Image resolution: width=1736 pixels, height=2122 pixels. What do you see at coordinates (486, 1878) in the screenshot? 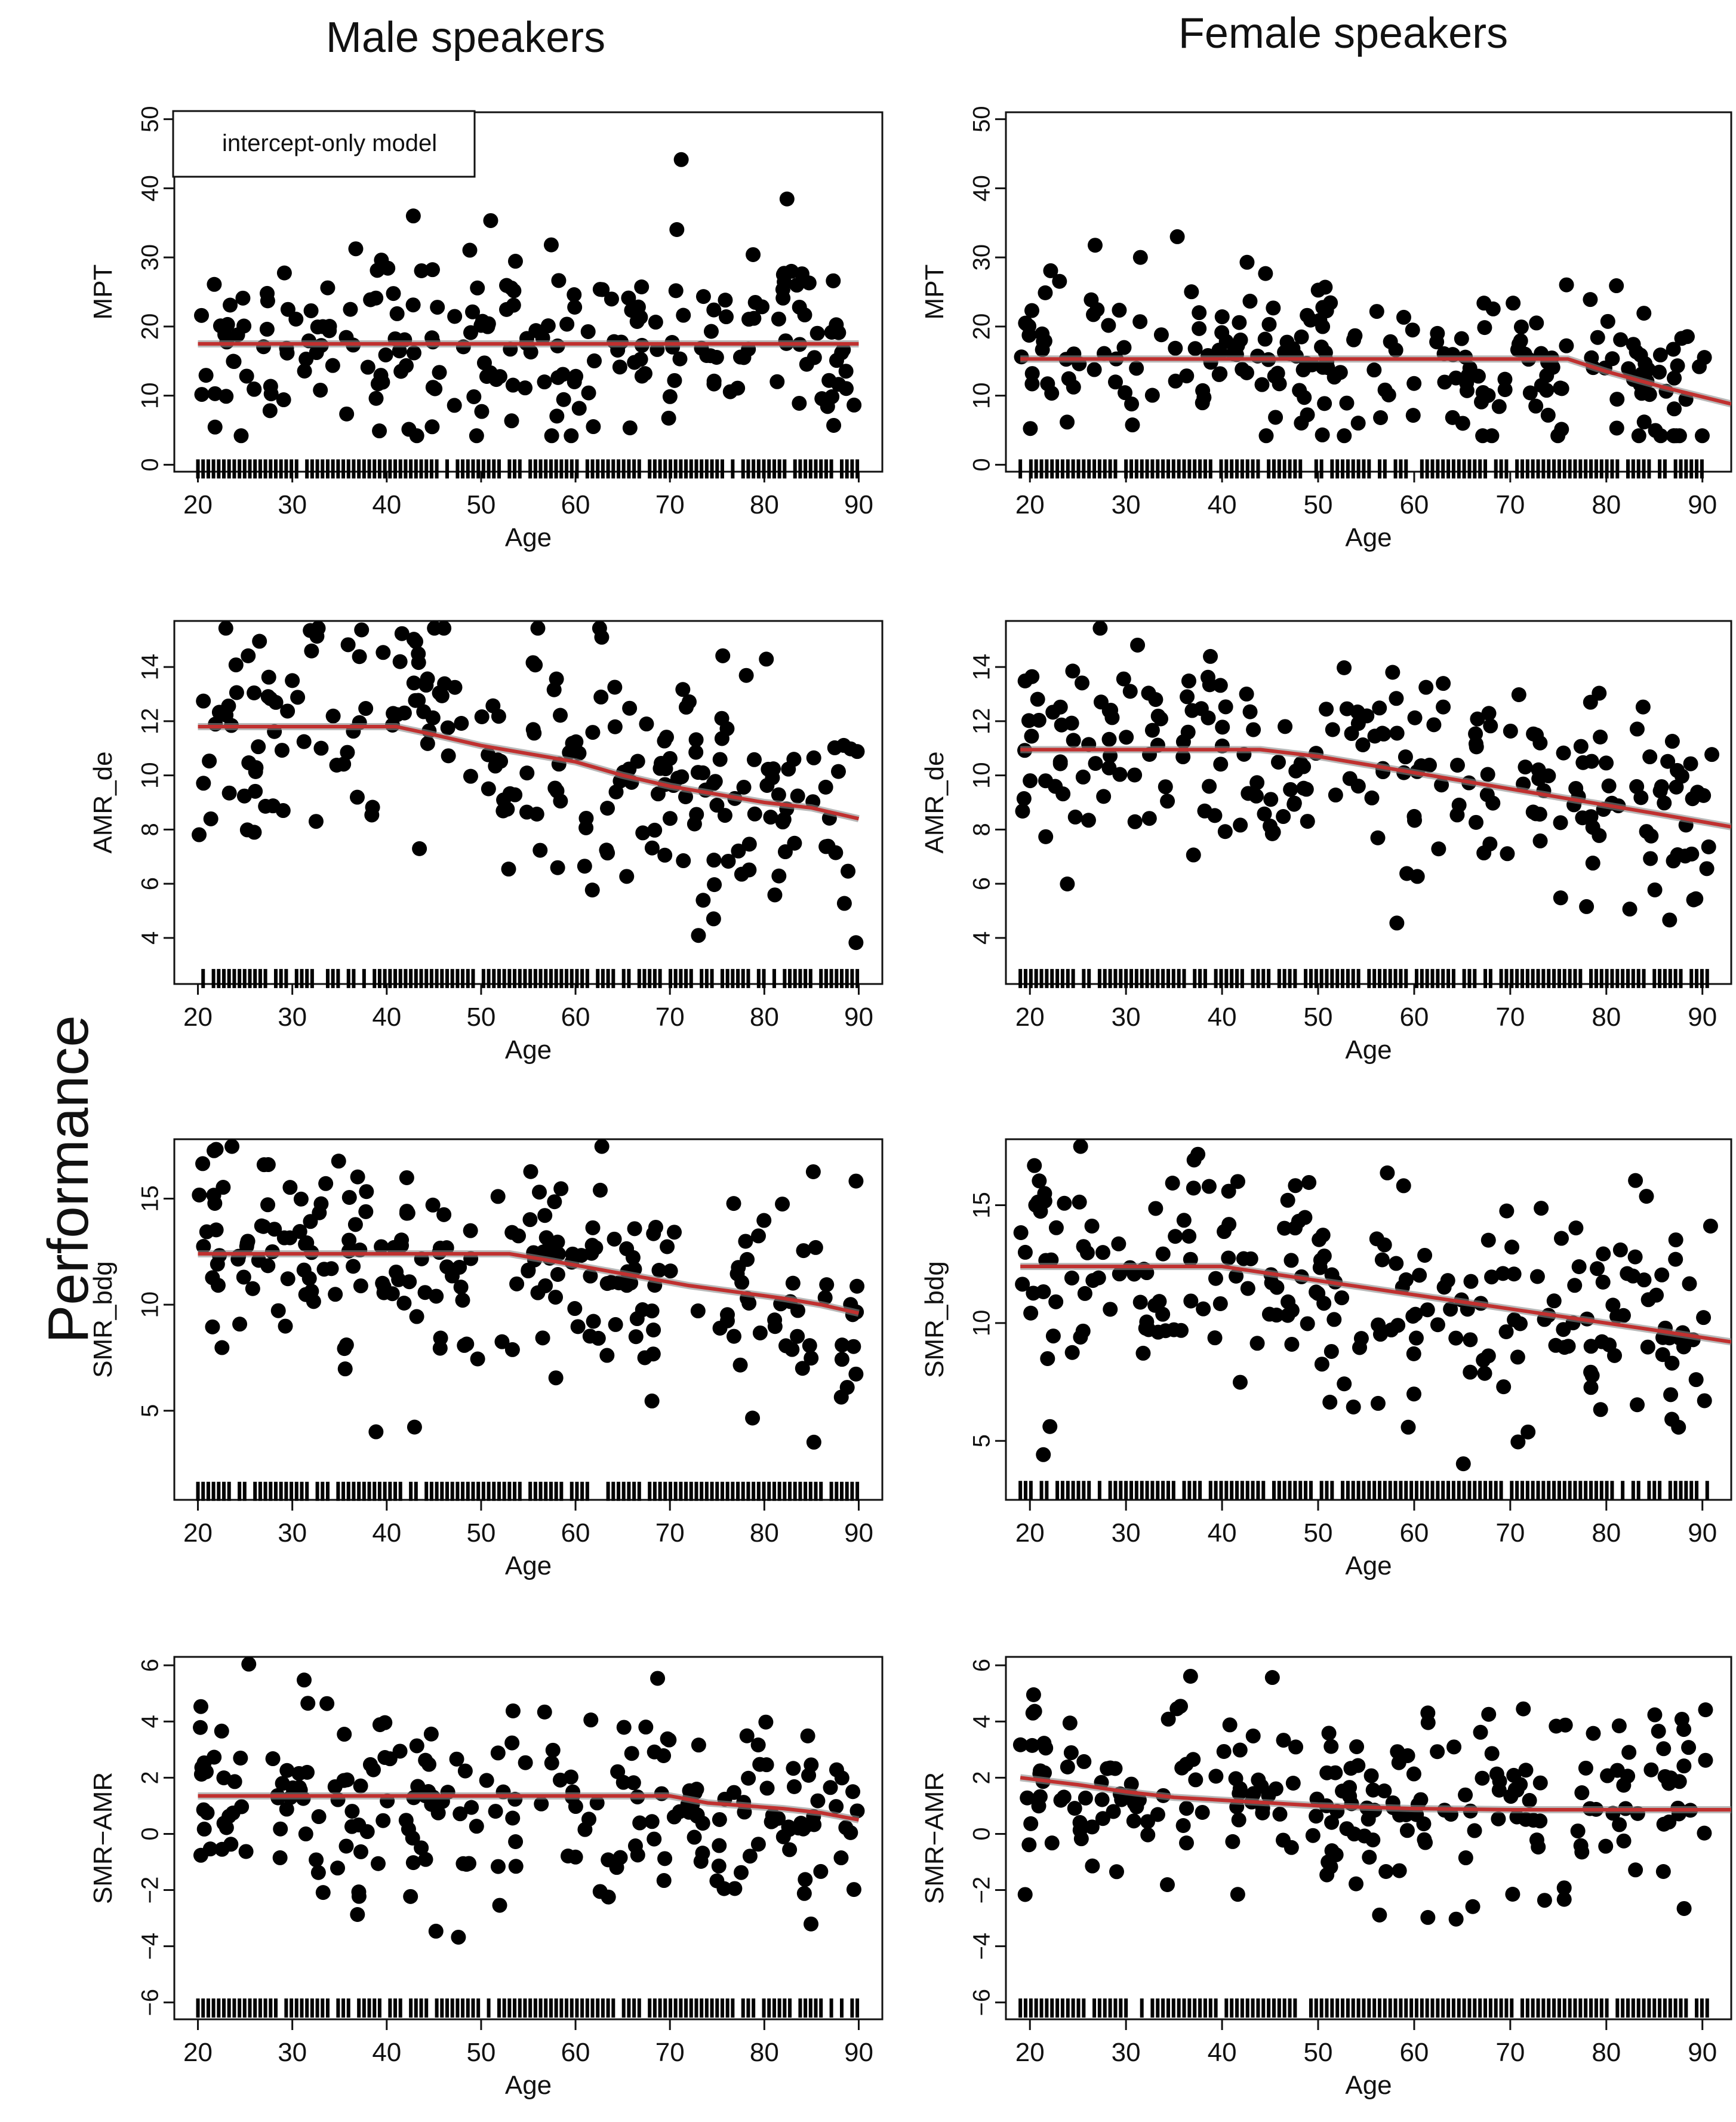
I see `panel-male-diff: 20 30 40 50 60 70 80 90 −6 −4 −2 0 2 4 6 Age SMR−AMR` at bounding box center [486, 1878].